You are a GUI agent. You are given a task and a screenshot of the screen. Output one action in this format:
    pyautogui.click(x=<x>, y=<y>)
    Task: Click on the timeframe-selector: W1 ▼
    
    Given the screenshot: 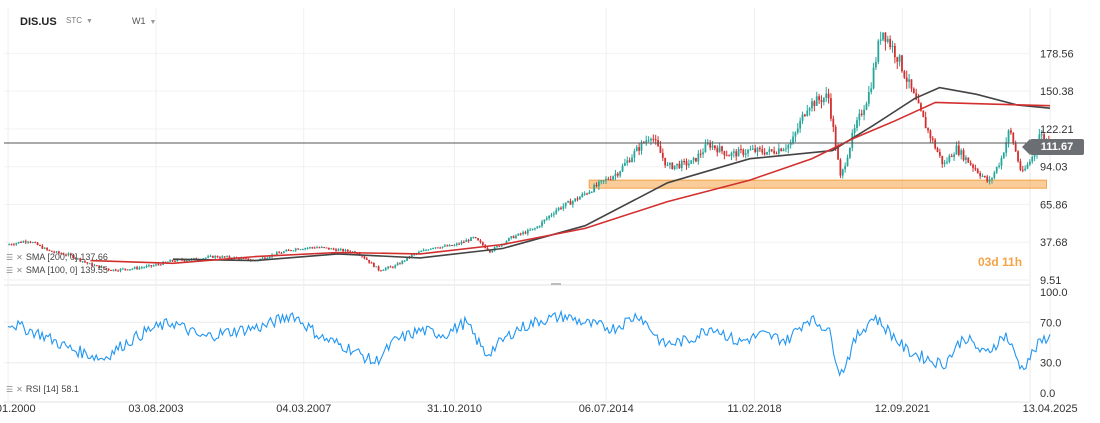 What is the action you would take?
    pyautogui.click(x=144, y=21)
    